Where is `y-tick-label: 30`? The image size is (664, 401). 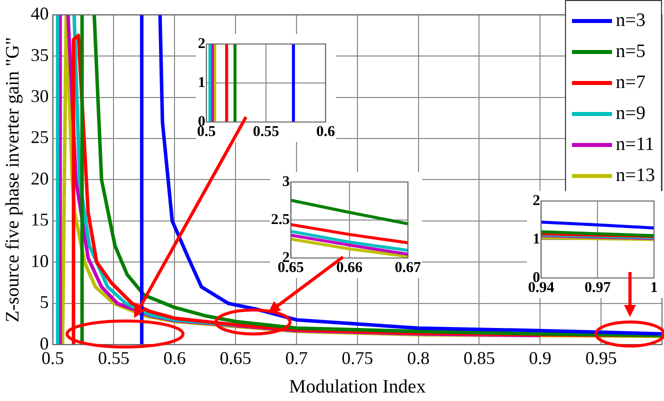 y-tick-label: 30 is located at coordinates (39, 96).